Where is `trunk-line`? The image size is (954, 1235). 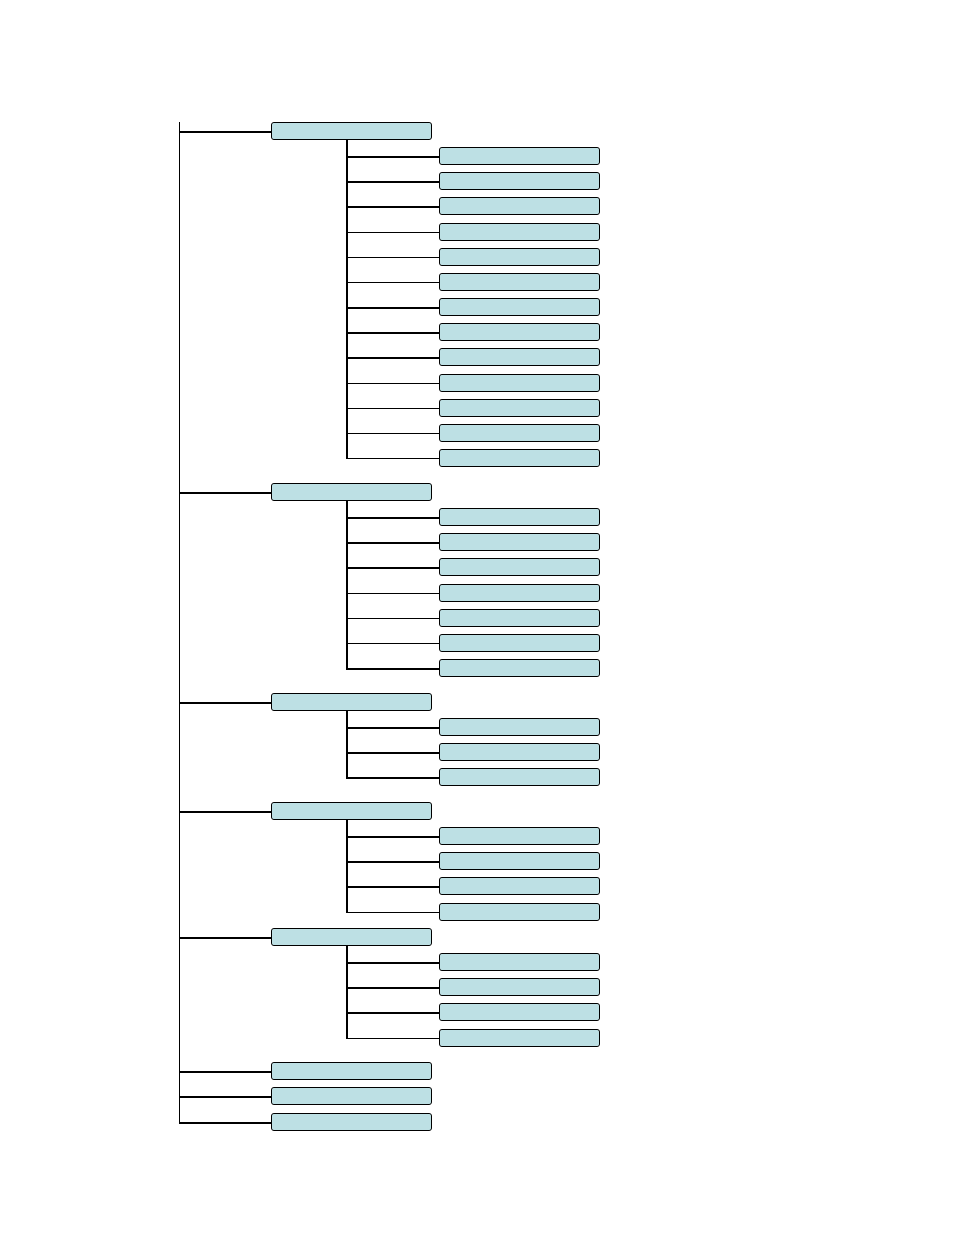 trunk-line is located at coordinates (179, 622).